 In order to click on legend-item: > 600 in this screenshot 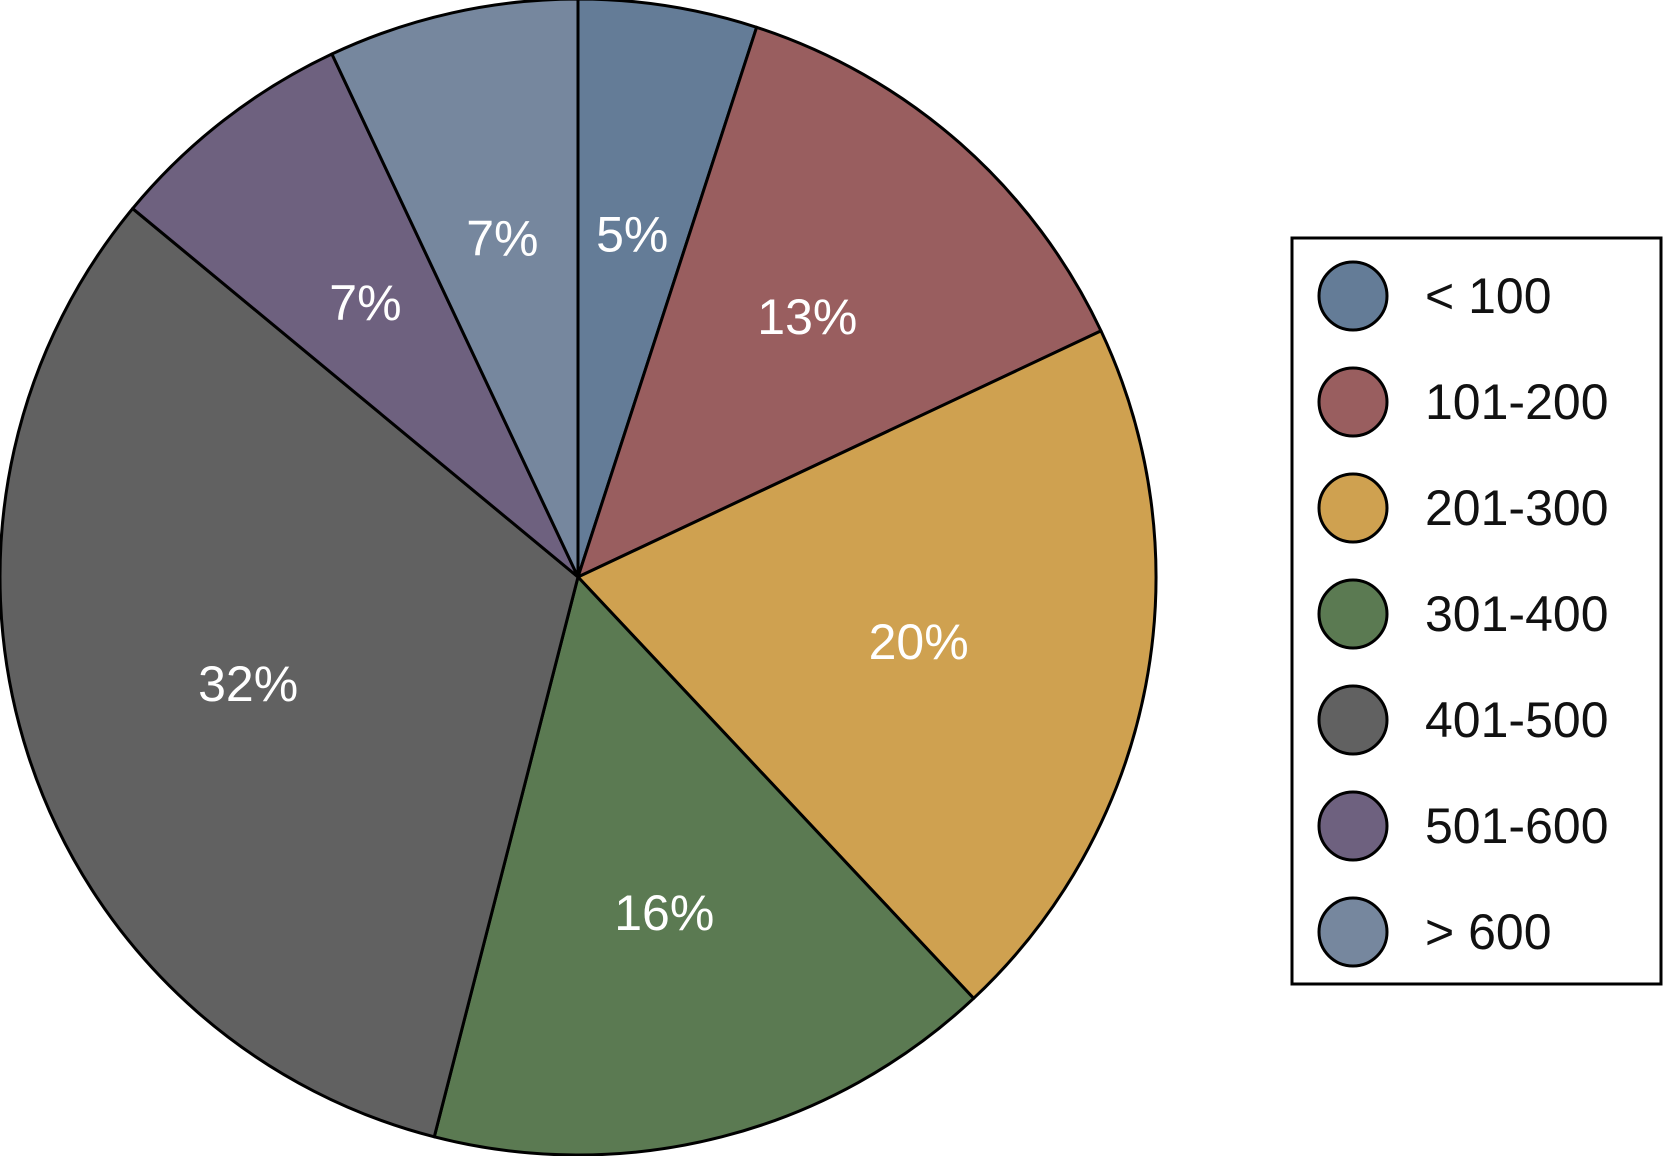, I will do `click(1434, 932)`.